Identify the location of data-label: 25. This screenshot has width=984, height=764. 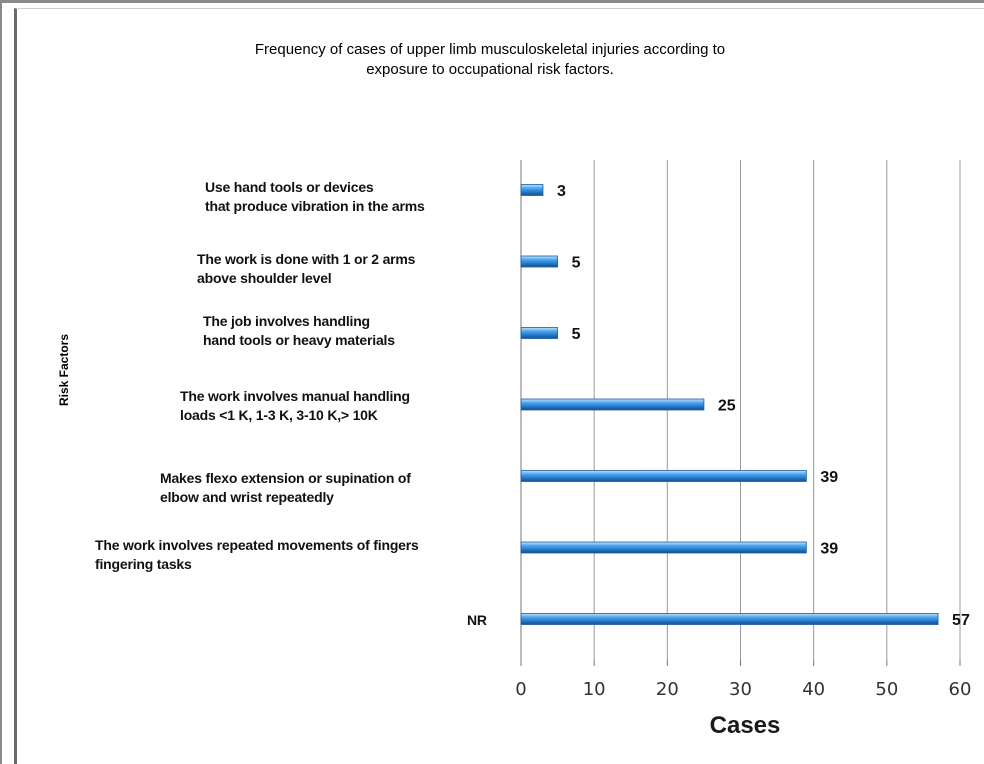
(727, 406).